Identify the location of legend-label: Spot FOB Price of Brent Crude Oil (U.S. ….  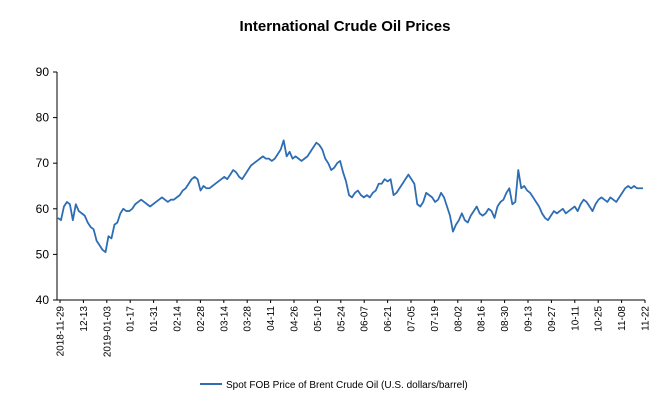
(347, 385).